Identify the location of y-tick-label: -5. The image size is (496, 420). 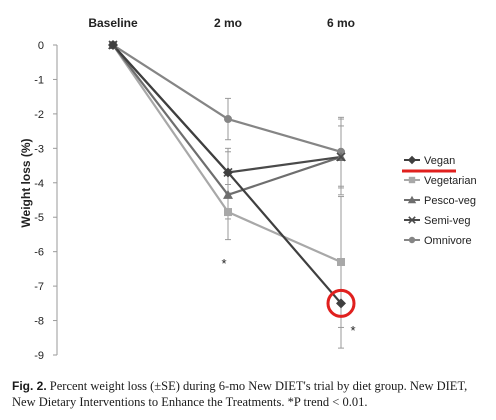
(39, 218).